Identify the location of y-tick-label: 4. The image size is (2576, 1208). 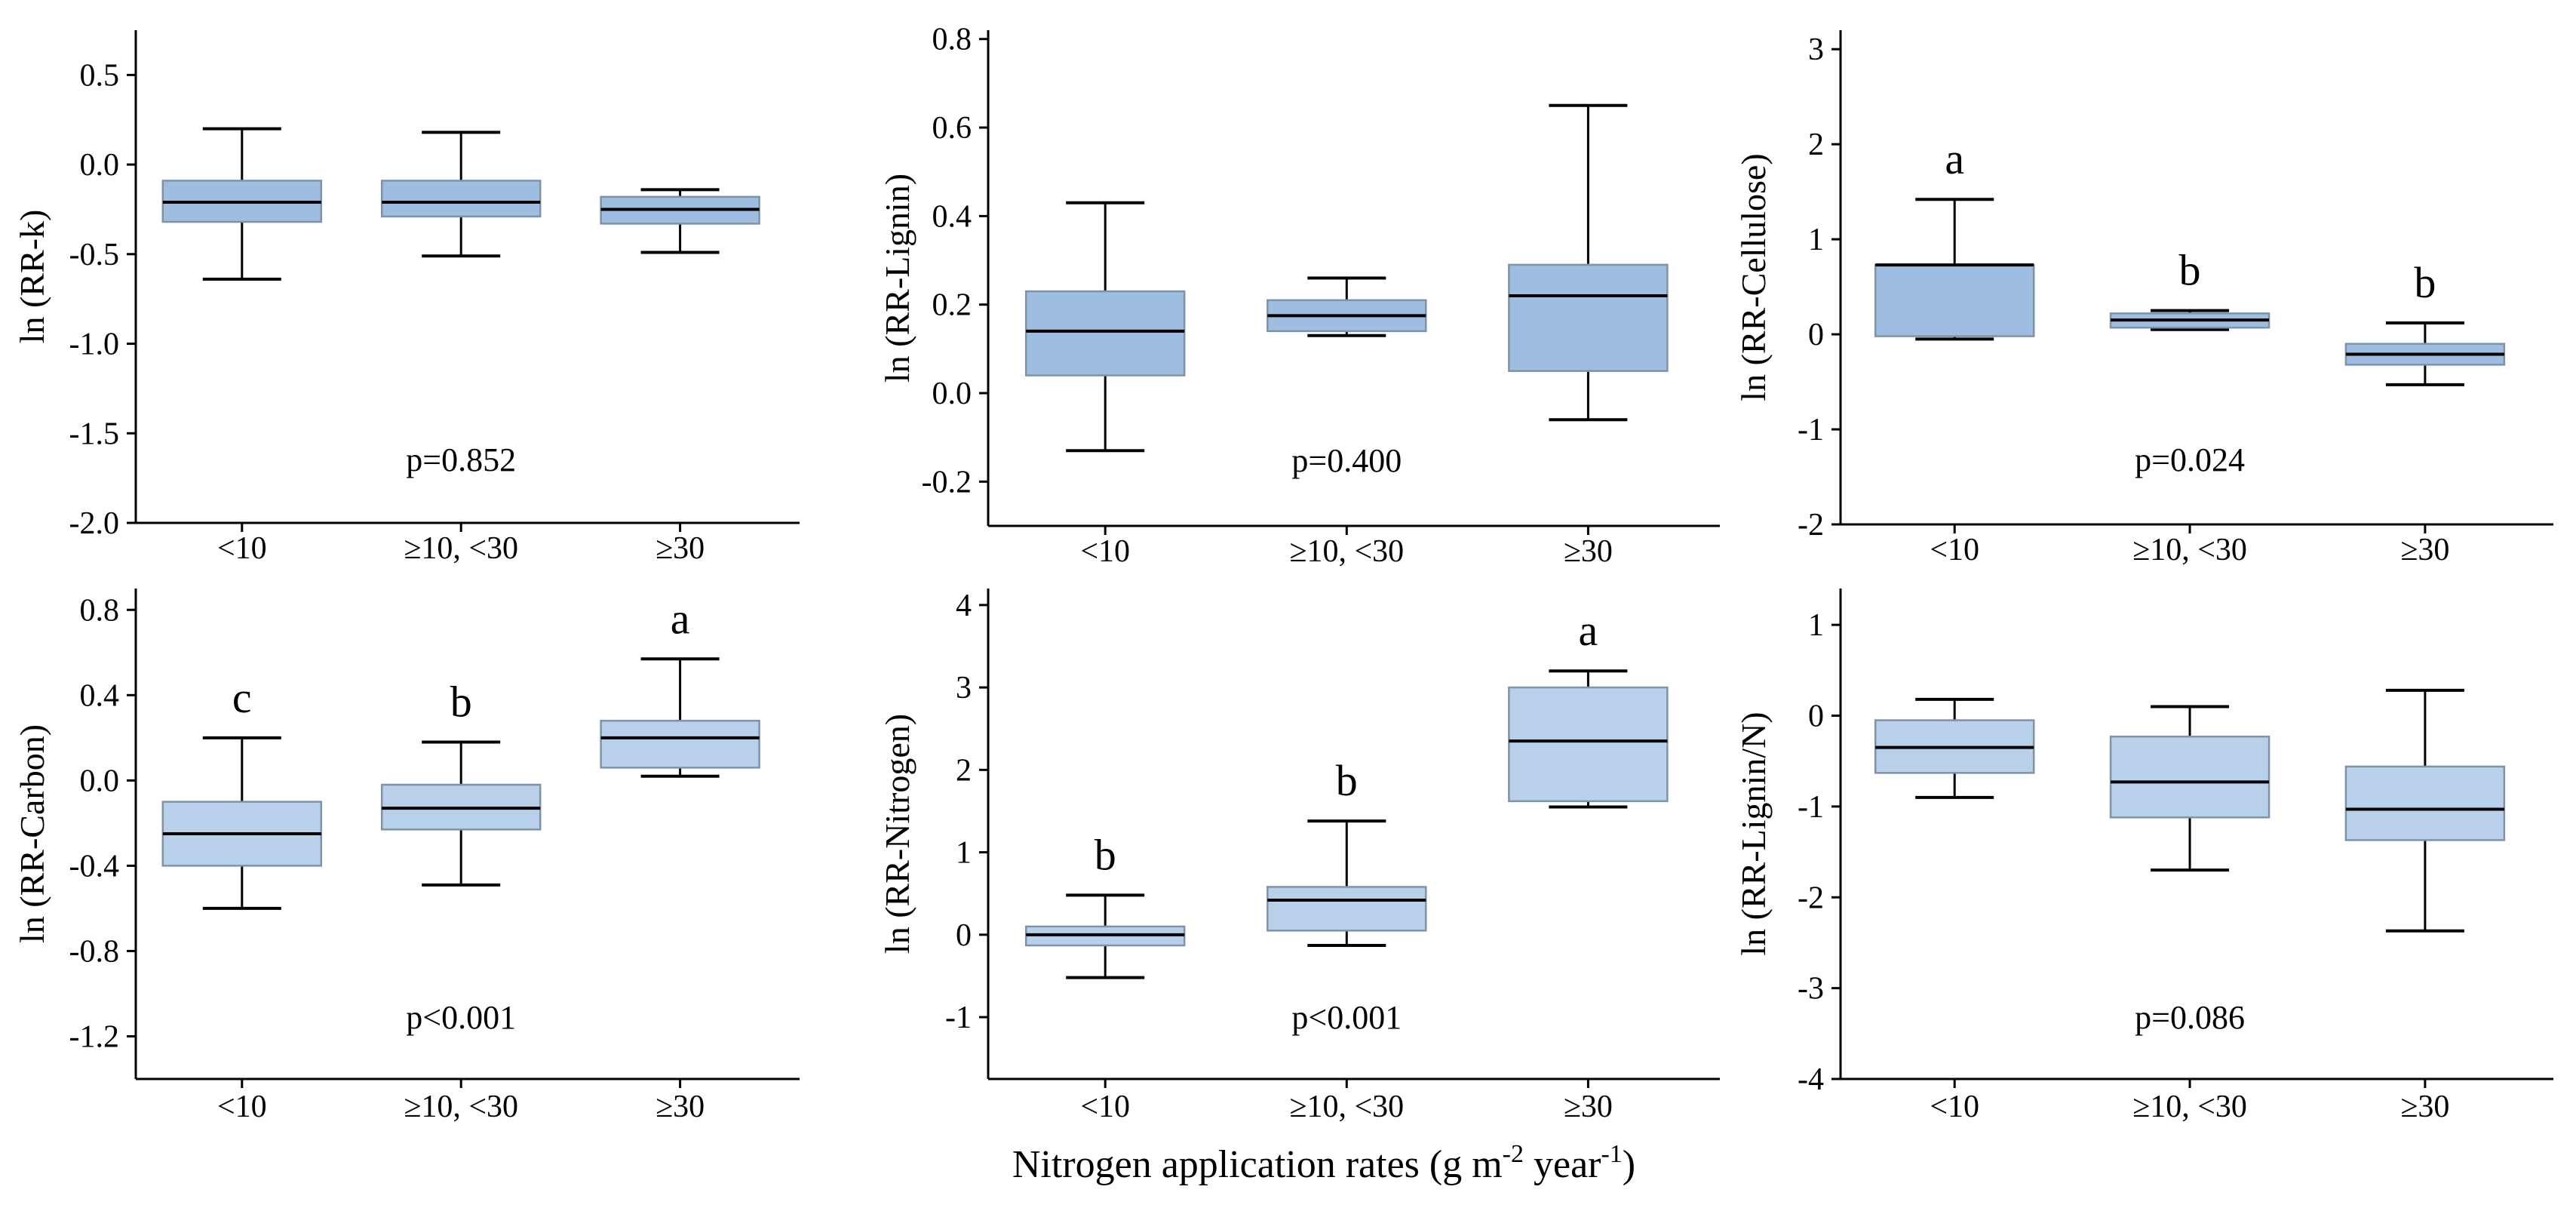
(964, 606).